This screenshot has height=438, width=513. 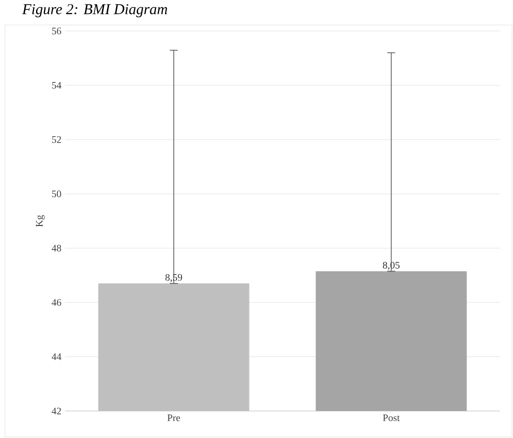 What do you see at coordinates (57, 302) in the screenshot?
I see `y-tick-label: 46` at bounding box center [57, 302].